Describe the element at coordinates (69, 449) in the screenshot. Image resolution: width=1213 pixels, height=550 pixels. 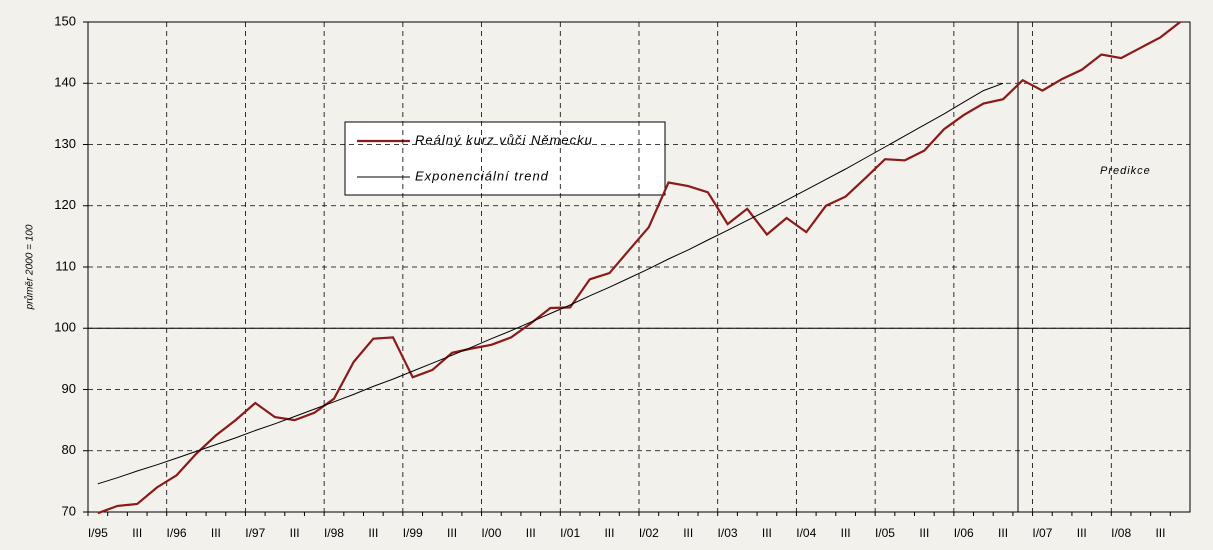
I see `y-tick-label: 80` at that location.